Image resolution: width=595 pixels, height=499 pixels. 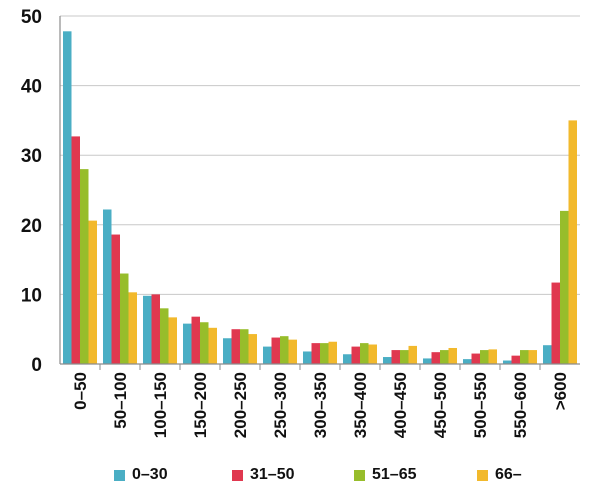 What do you see at coordinates (36, 365) in the screenshot?
I see `y-tick-label: 0` at bounding box center [36, 365].